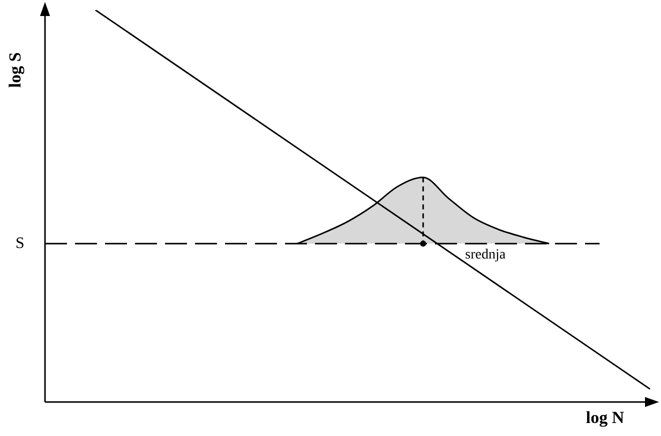  I want to click on ref-line-label: S, so click(20, 243).